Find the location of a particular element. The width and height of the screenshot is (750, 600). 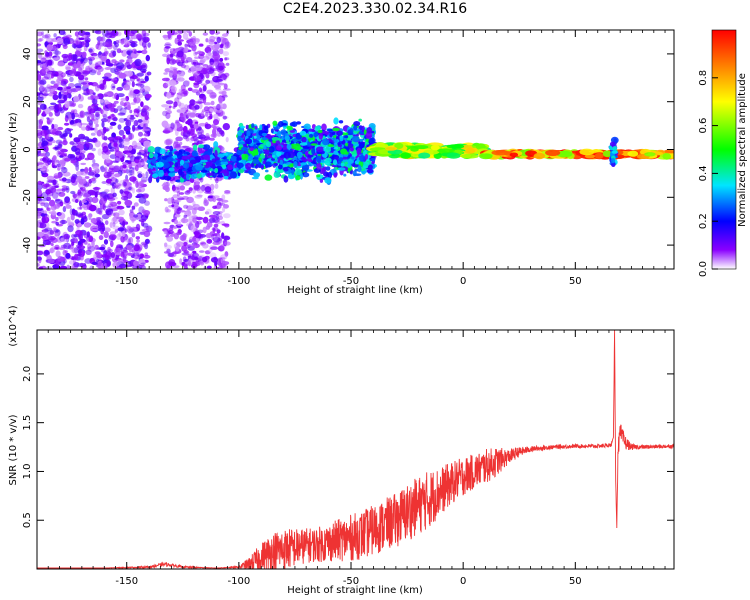

y-tick-label: 0 is located at coordinates (27, 149).